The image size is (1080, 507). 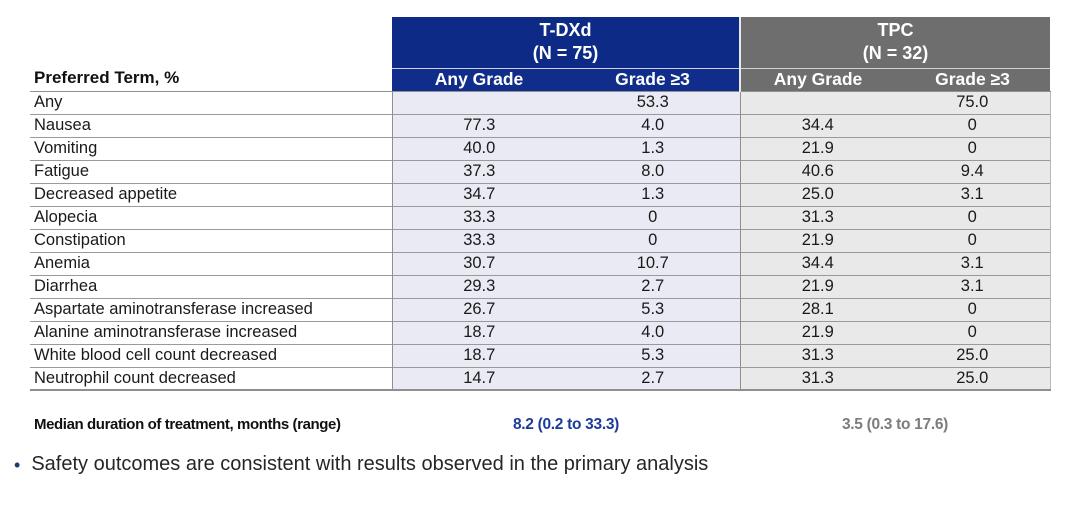 I want to click on preferred-term-cell: Alopecia, so click(x=211, y=217).